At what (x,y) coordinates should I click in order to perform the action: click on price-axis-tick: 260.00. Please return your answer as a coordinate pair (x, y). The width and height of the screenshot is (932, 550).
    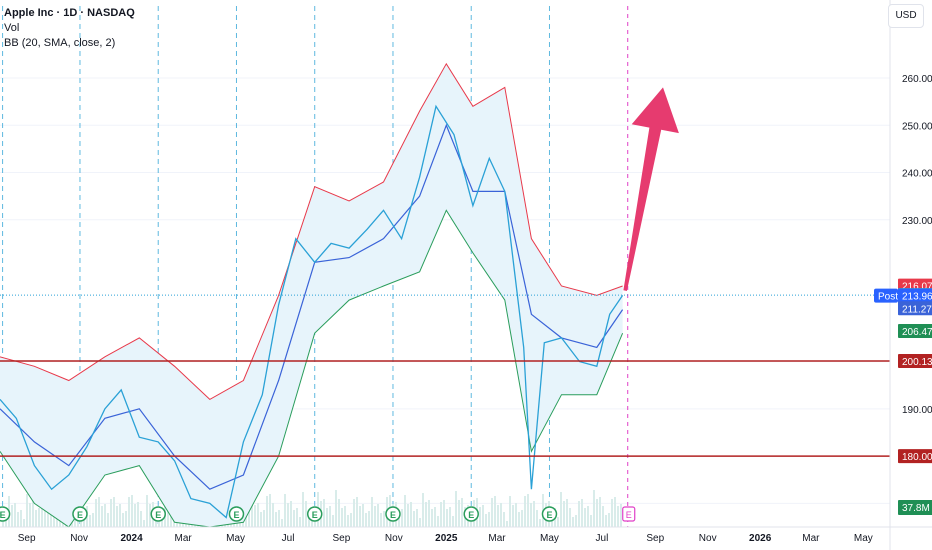
    Looking at the image, I should click on (917, 79).